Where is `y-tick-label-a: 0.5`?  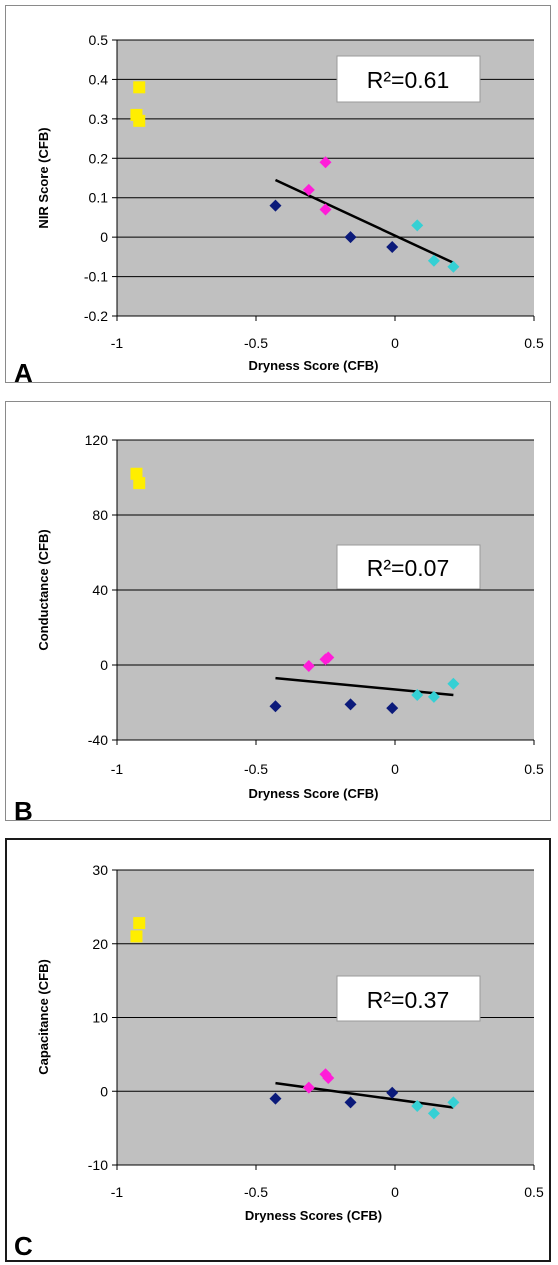
y-tick-label-a: 0.5 is located at coordinates (99, 40).